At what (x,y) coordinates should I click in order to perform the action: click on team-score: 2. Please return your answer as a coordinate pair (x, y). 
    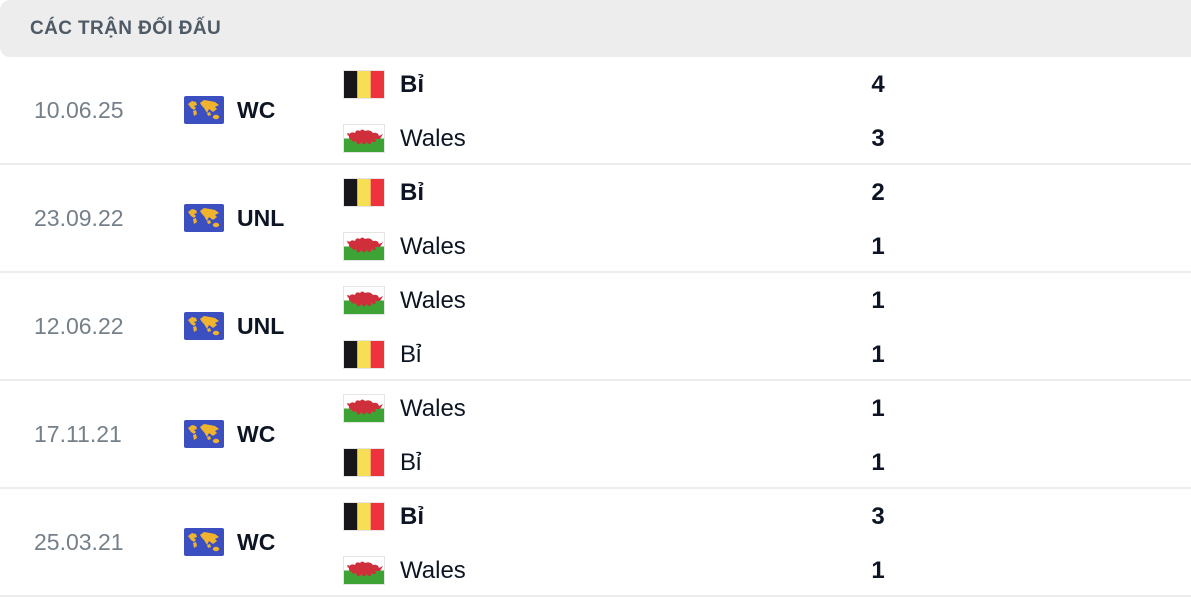
    Looking at the image, I should click on (878, 192).